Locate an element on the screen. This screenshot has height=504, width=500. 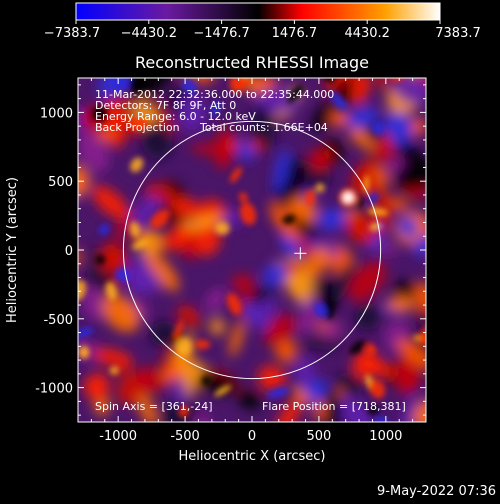
y-tick-label: -500 is located at coordinates (58, 320).